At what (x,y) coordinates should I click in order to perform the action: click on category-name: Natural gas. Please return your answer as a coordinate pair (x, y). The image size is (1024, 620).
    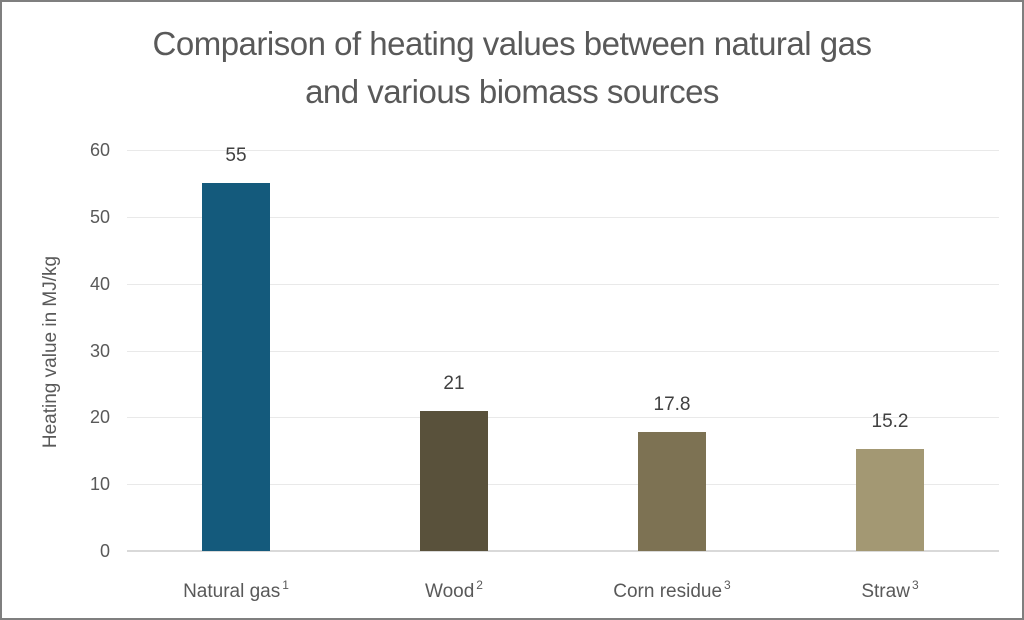
    Looking at the image, I should click on (232, 591).